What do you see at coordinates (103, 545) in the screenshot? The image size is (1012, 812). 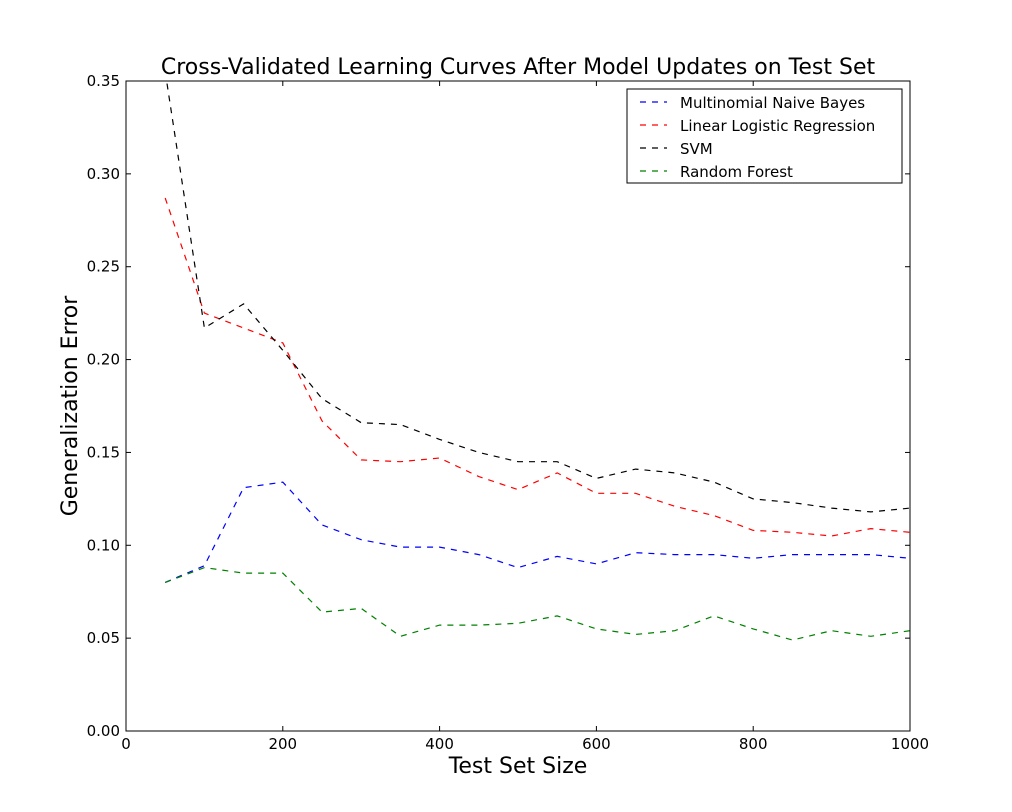 I see `y-tick-label: 0.10` at bounding box center [103, 545].